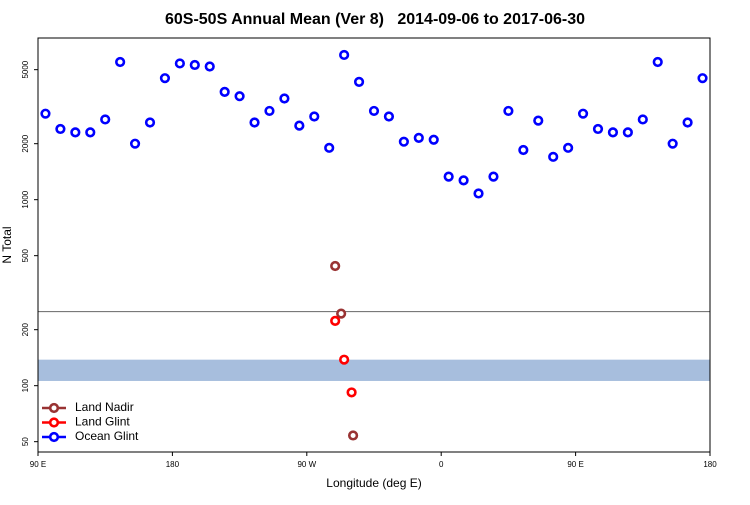 This screenshot has height=505, width=750. What do you see at coordinates (104, 407) in the screenshot?
I see `legend-label: Land Nadir` at bounding box center [104, 407].